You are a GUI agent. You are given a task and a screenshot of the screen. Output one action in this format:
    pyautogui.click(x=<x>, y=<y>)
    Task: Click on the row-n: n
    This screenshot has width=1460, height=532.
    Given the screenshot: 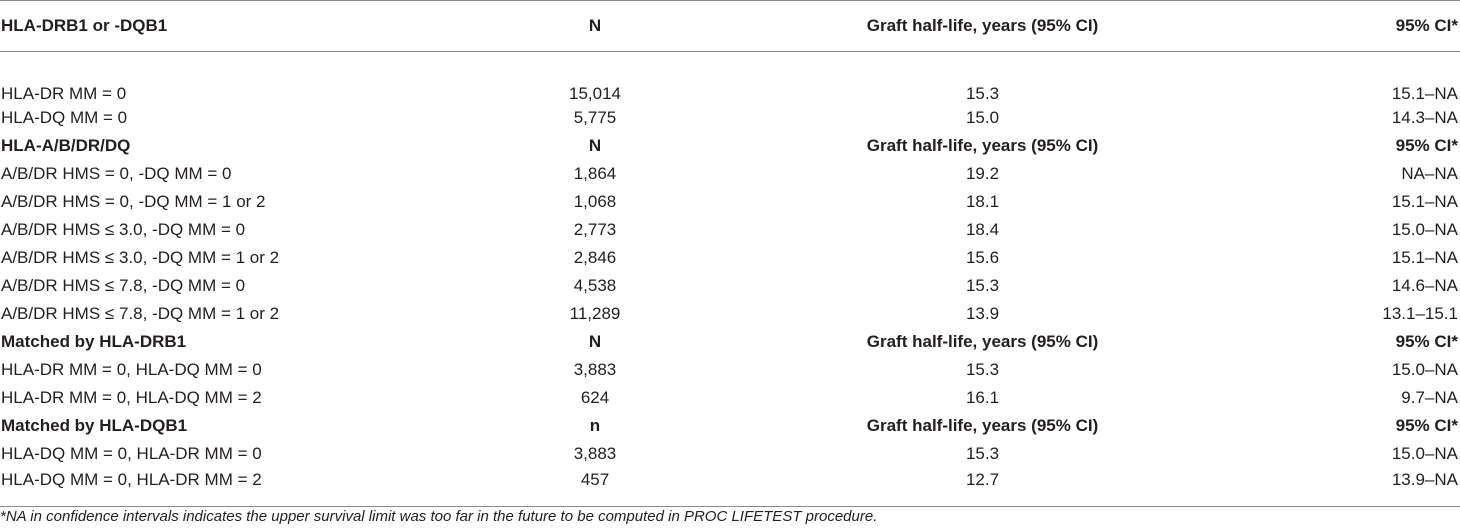 What is the action you would take?
    pyautogui.click(x=595, y=425)
    